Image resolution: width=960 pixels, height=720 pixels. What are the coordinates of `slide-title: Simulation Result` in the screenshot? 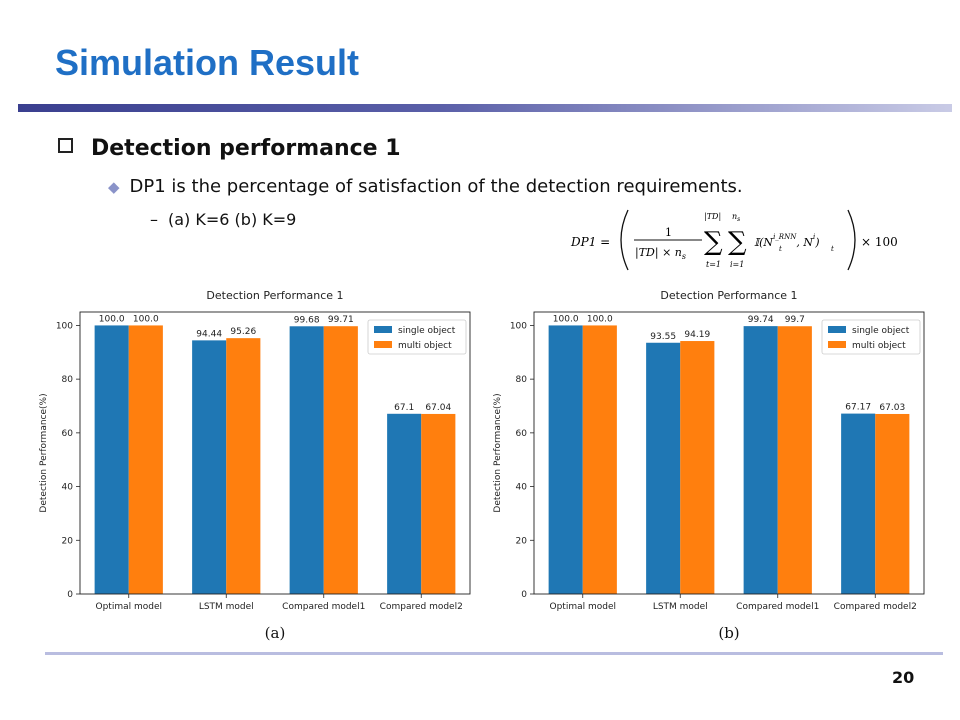 It's located at (207, 62).